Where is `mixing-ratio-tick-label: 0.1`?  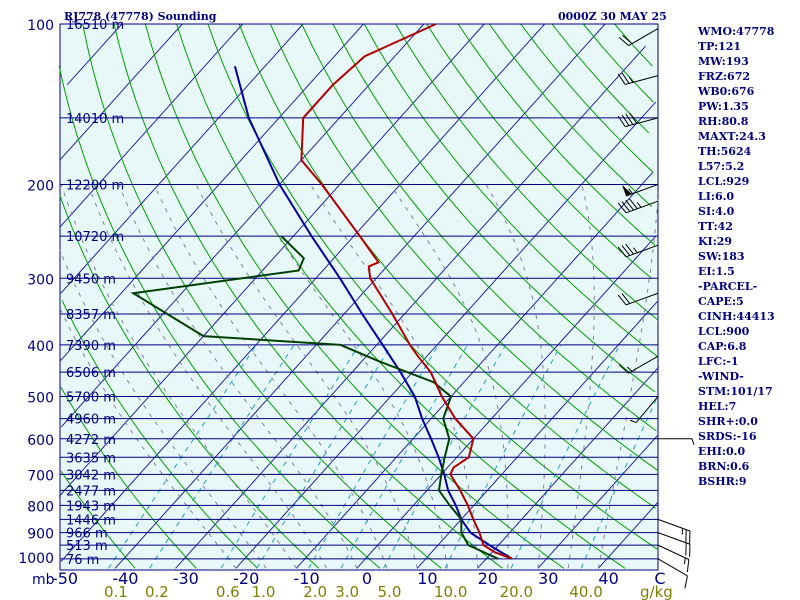
mixing-ratio-tick-label: 0.1 is located at coordinates (116, 591).